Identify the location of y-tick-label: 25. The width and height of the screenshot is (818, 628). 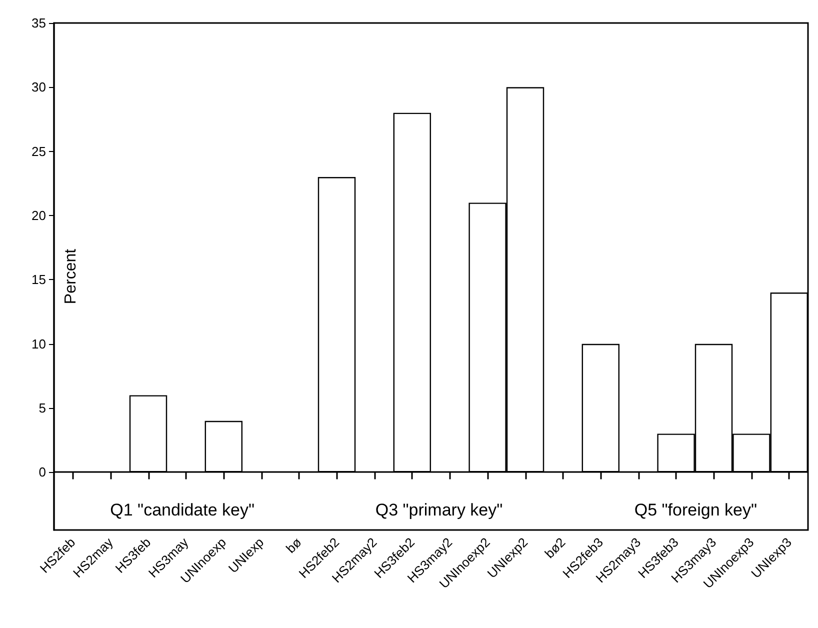
(39, 151).